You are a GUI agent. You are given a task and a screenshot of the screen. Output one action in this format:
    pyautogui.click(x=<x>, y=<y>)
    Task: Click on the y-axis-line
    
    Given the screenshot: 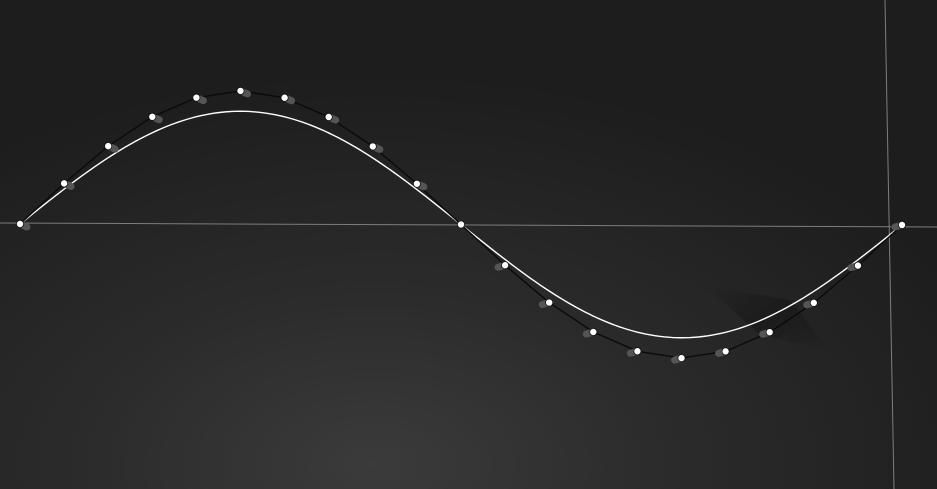 What is the action you would take?
    pyautogui.click(x=889, y=244)
    